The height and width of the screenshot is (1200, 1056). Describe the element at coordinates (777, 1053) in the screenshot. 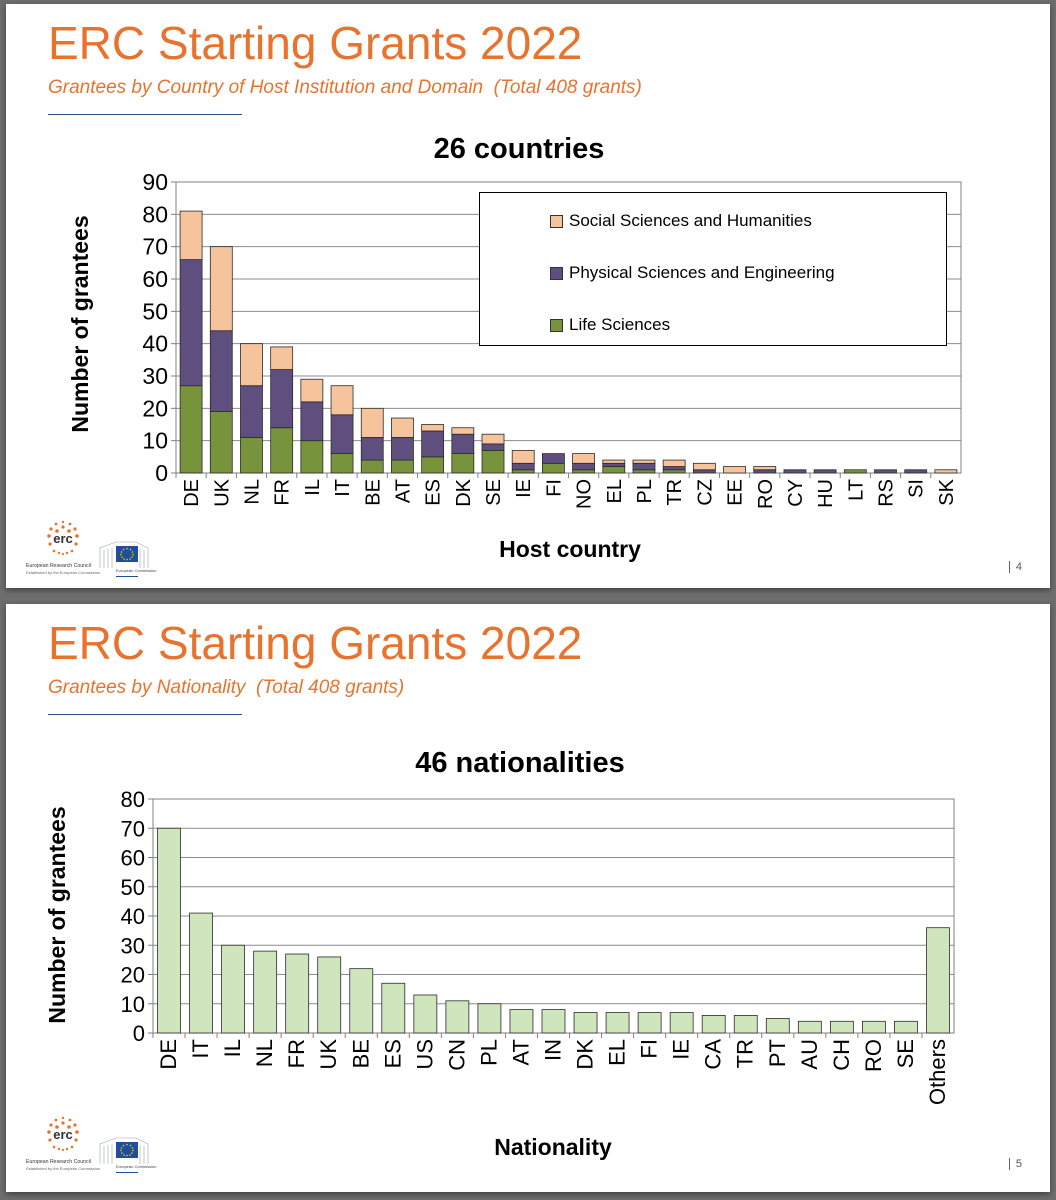

I see `x-tick-label-pt: PT` at that location.